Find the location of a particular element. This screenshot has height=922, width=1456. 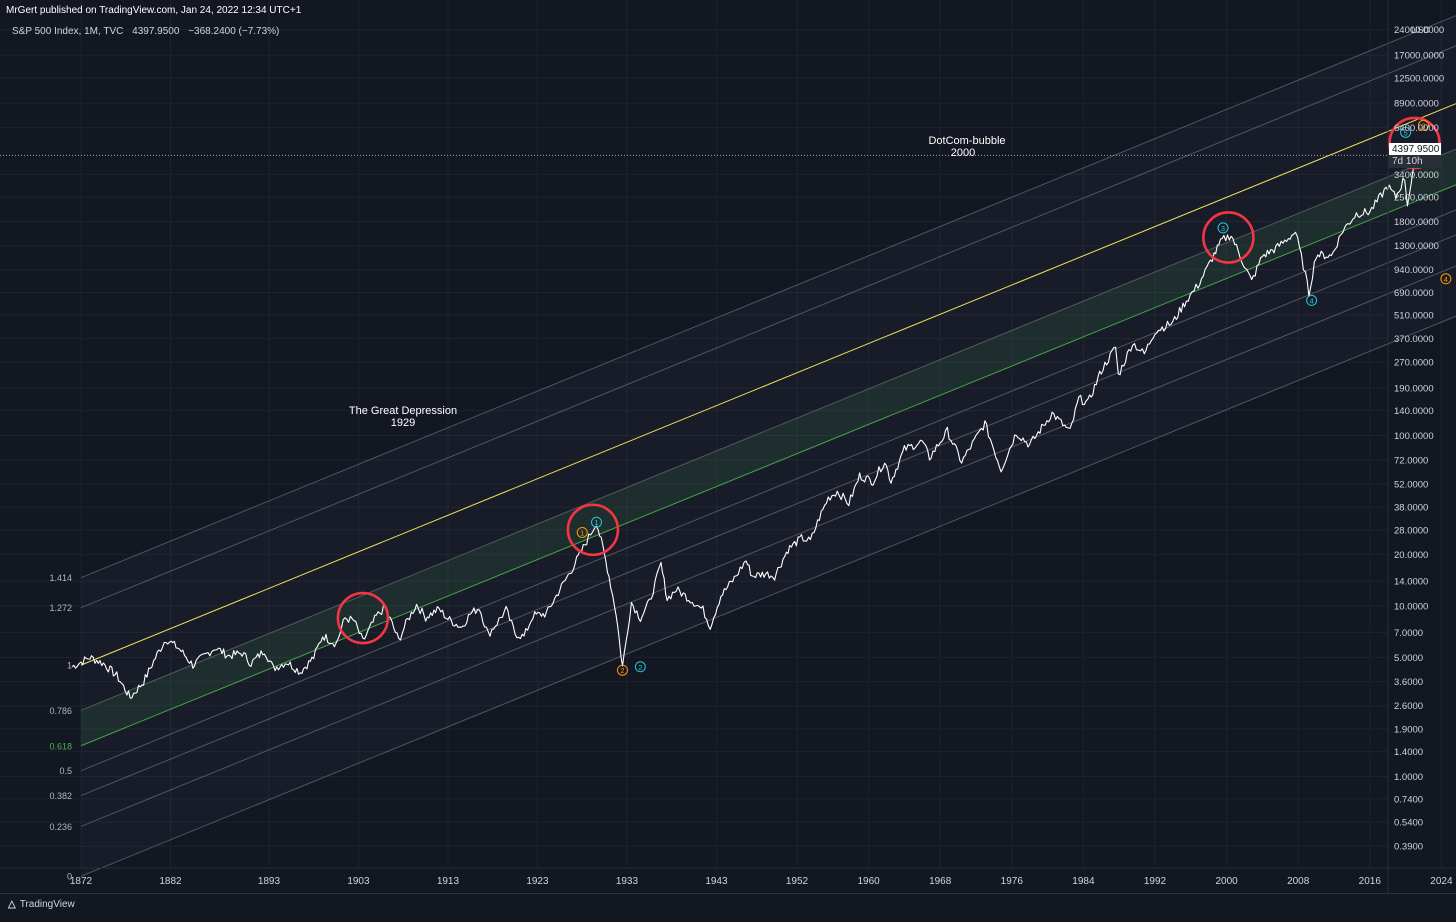

y-tick-label: 24000.0000 is located at coordinates (1419, 30).